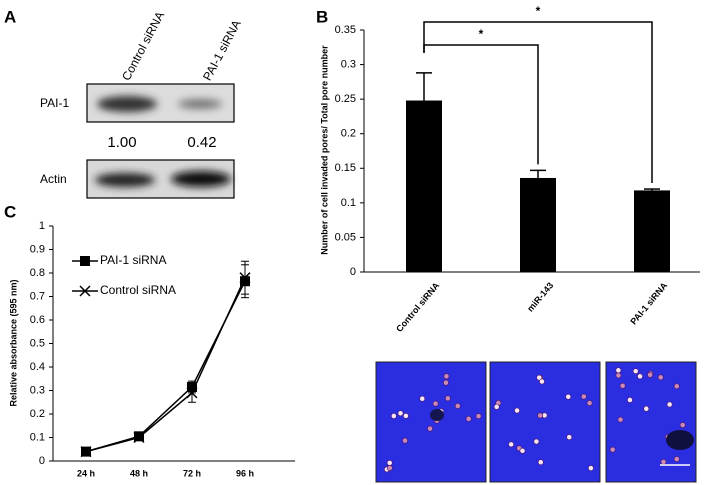  Describe the element at coordinates (121, 142) in the screenshot. I see `quantification: 1.00` at that location.